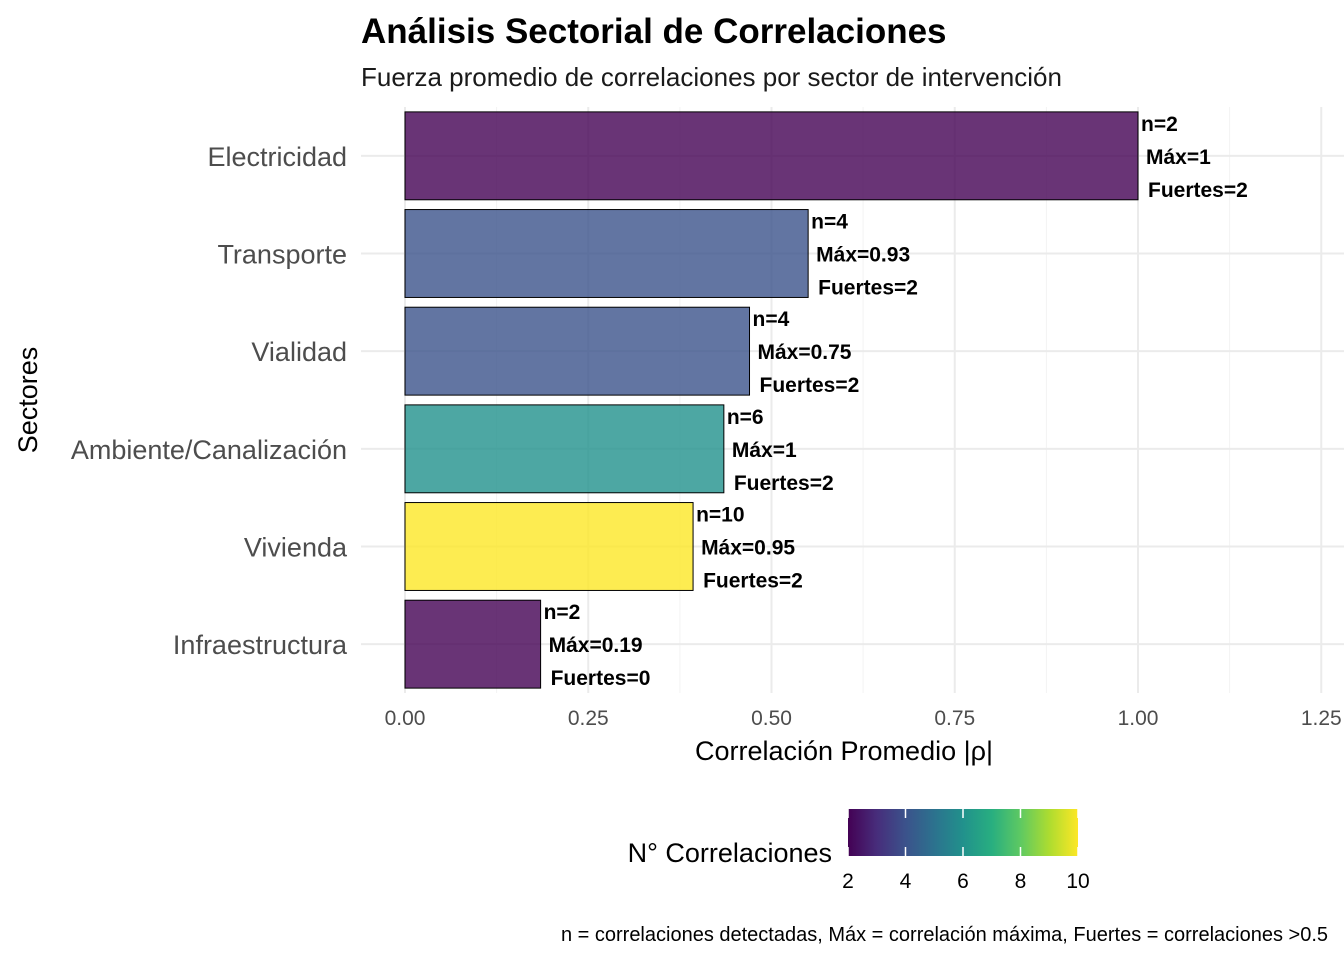 This screenshot has height=960, width=1344. Describe the element at coordinates (405, 718) in the screenshot. I see `x-tick-label: 0.00` at that location.